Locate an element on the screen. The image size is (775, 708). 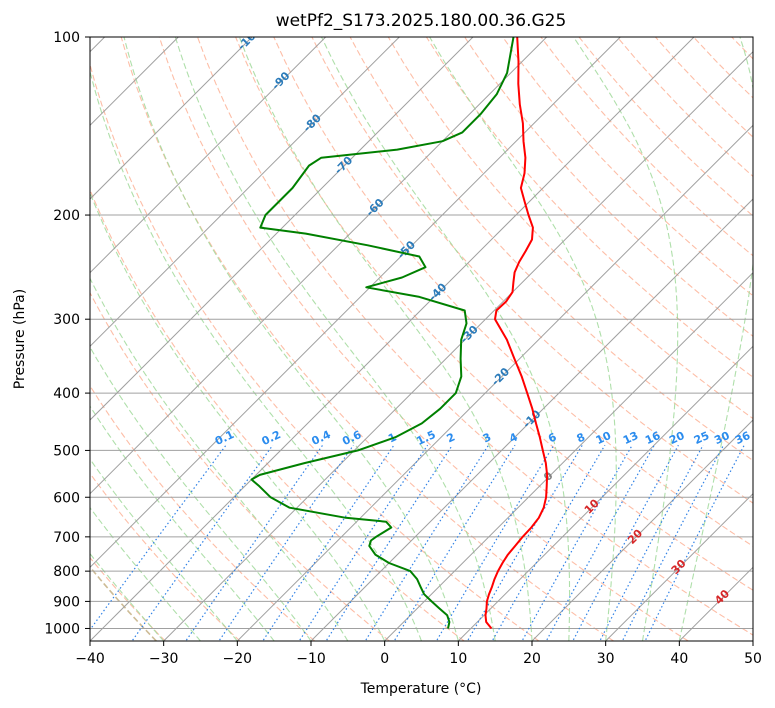
y-tick-label: 700 is located at coordinates (66, 538).